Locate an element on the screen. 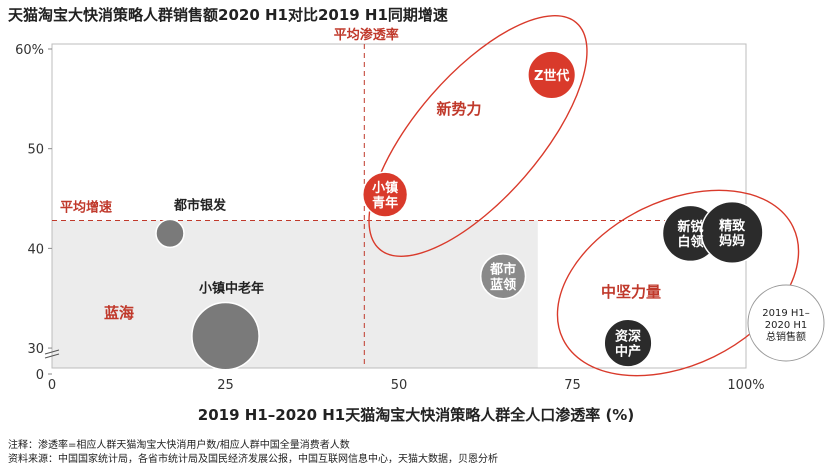  bubble-label-2: 小镇青年 is located at coordinates (385, 195).